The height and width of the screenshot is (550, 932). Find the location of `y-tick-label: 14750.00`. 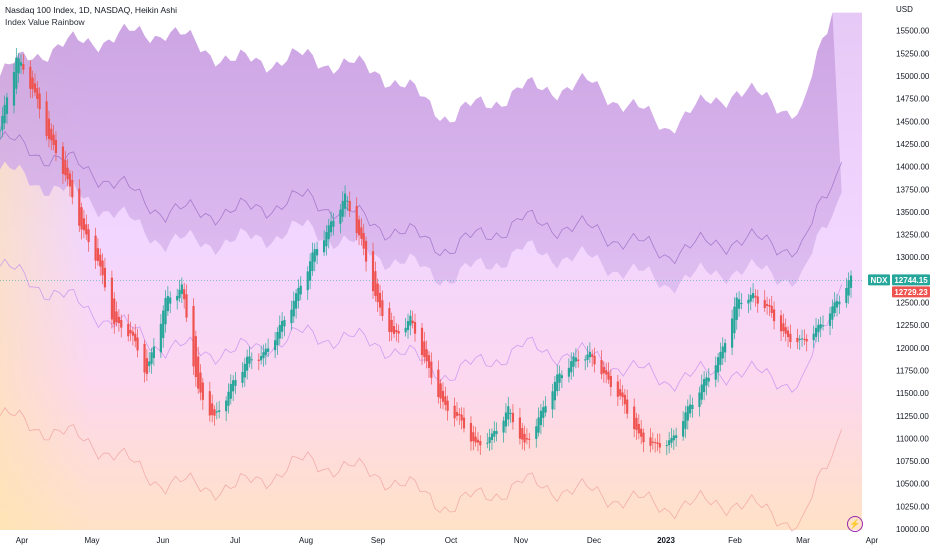

y-tick-label: 14750.00 is located at coordinates (913, 99).